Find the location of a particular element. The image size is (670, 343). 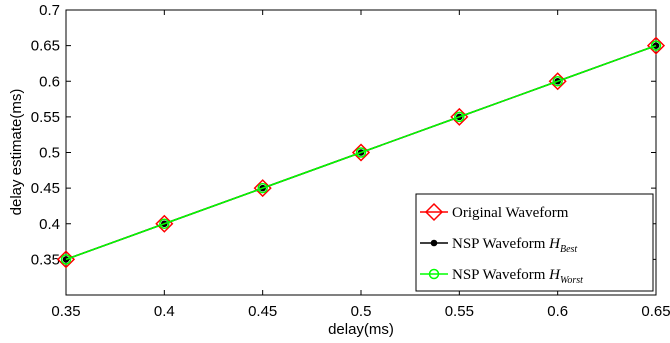

x-tick-label: 0.45 is located at coordinates (262, 311).